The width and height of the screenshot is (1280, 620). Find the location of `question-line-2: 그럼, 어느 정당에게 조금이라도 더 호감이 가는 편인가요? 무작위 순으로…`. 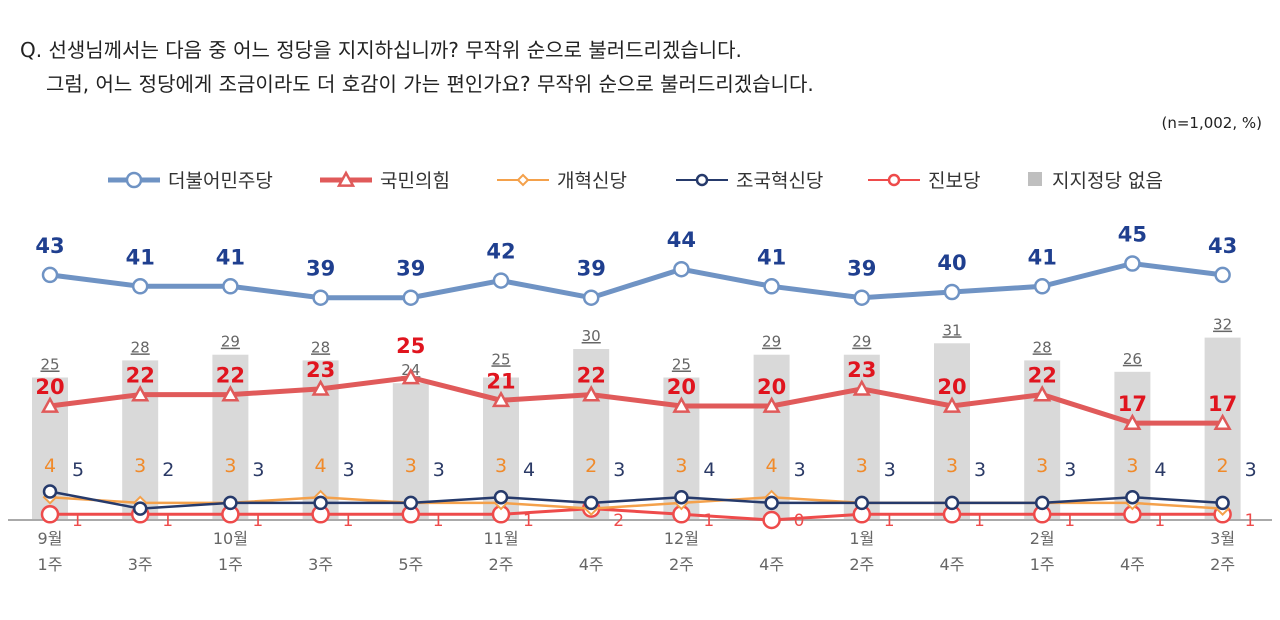

question-line-2: 그럼, 어느 정당에게 조금이라도 더 호감이 가는 편인가요? 무작위 순으로… is located at coordinates (430, 84).